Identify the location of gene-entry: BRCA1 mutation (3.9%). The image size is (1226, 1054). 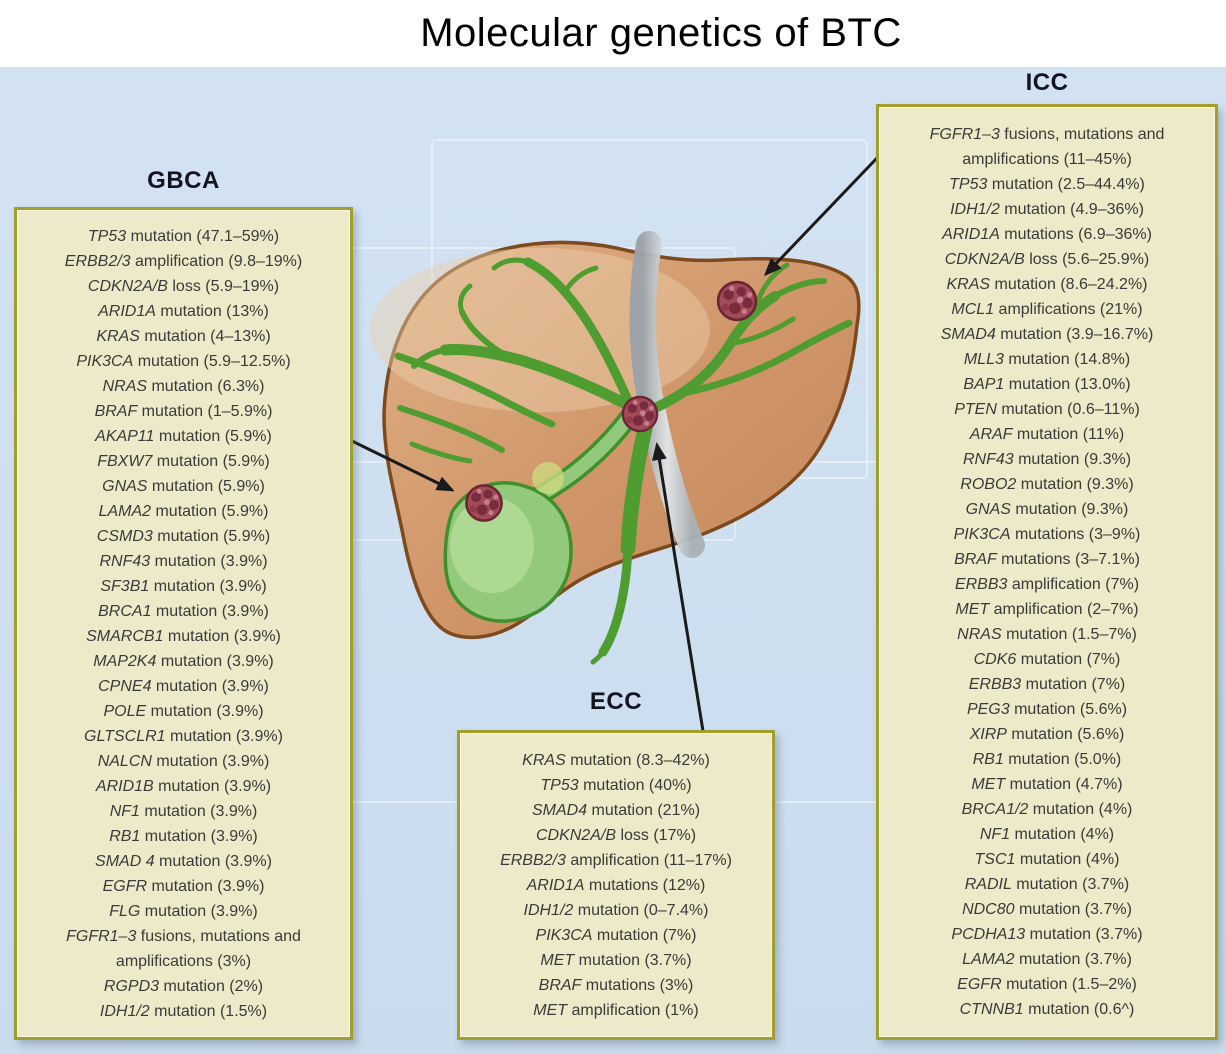
(183, 611).